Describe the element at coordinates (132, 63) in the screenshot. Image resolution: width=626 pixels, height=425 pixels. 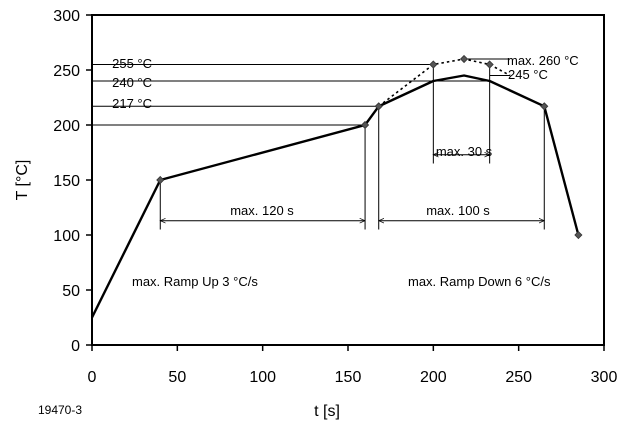
I see `label-255: 255 °C` at that location.